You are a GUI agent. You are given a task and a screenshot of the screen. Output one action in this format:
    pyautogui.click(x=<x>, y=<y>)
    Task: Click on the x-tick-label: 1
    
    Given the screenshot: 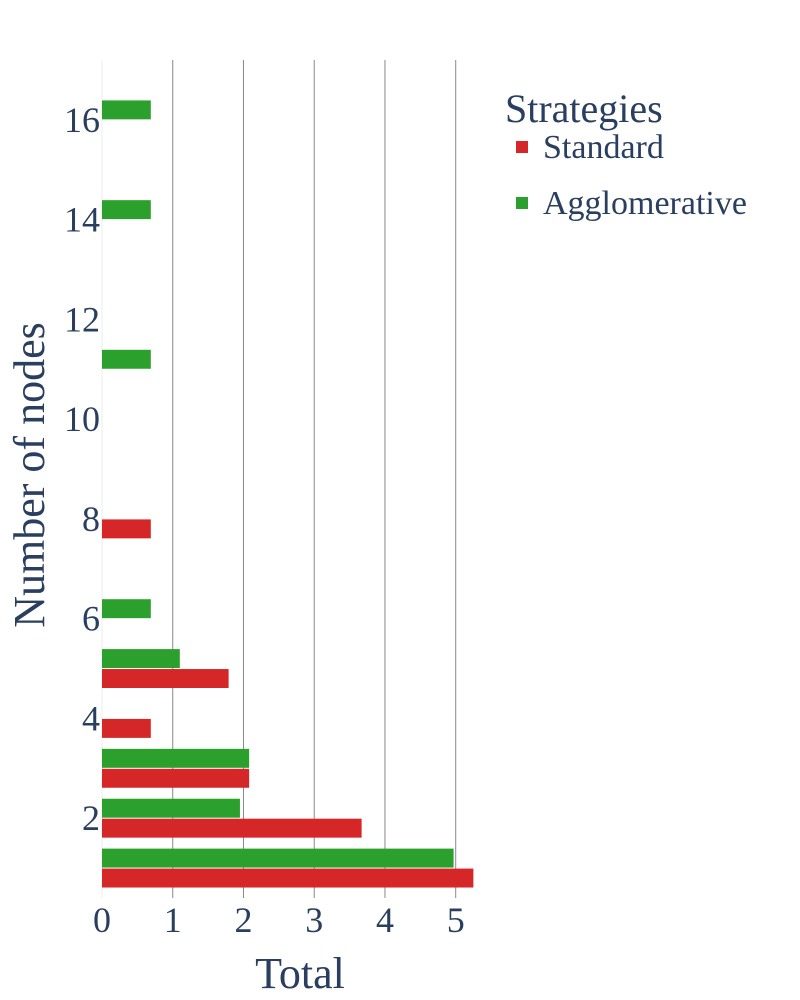 What is the action you would take?
    pyautogui.click(x=173, y=920)
    